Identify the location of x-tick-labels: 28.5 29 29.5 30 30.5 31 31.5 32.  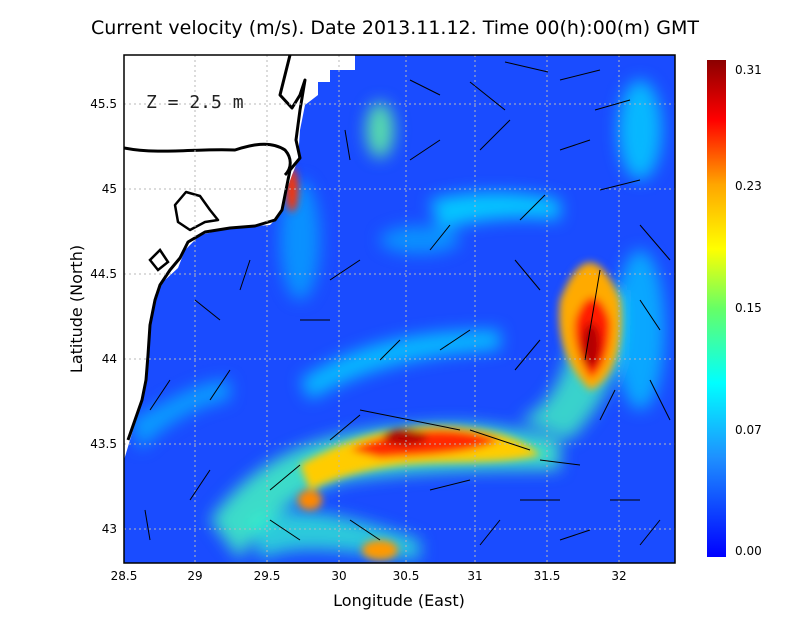
(369, 576).